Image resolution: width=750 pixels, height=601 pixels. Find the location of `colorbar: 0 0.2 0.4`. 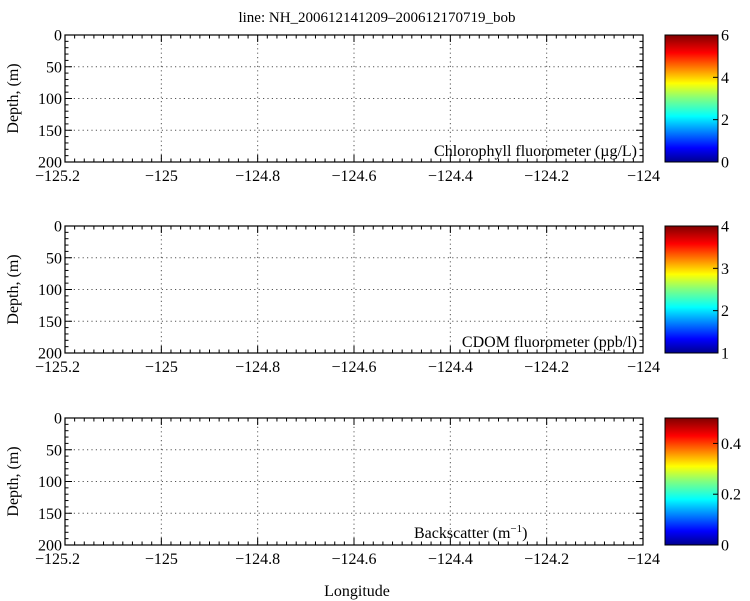

colorbar: 0 0.2 0.4 is located at coordinates (702, 486).